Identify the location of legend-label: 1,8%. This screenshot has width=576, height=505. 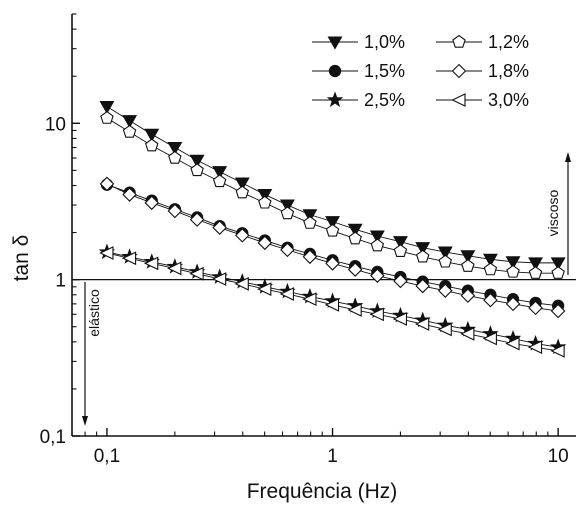
(508, 71).